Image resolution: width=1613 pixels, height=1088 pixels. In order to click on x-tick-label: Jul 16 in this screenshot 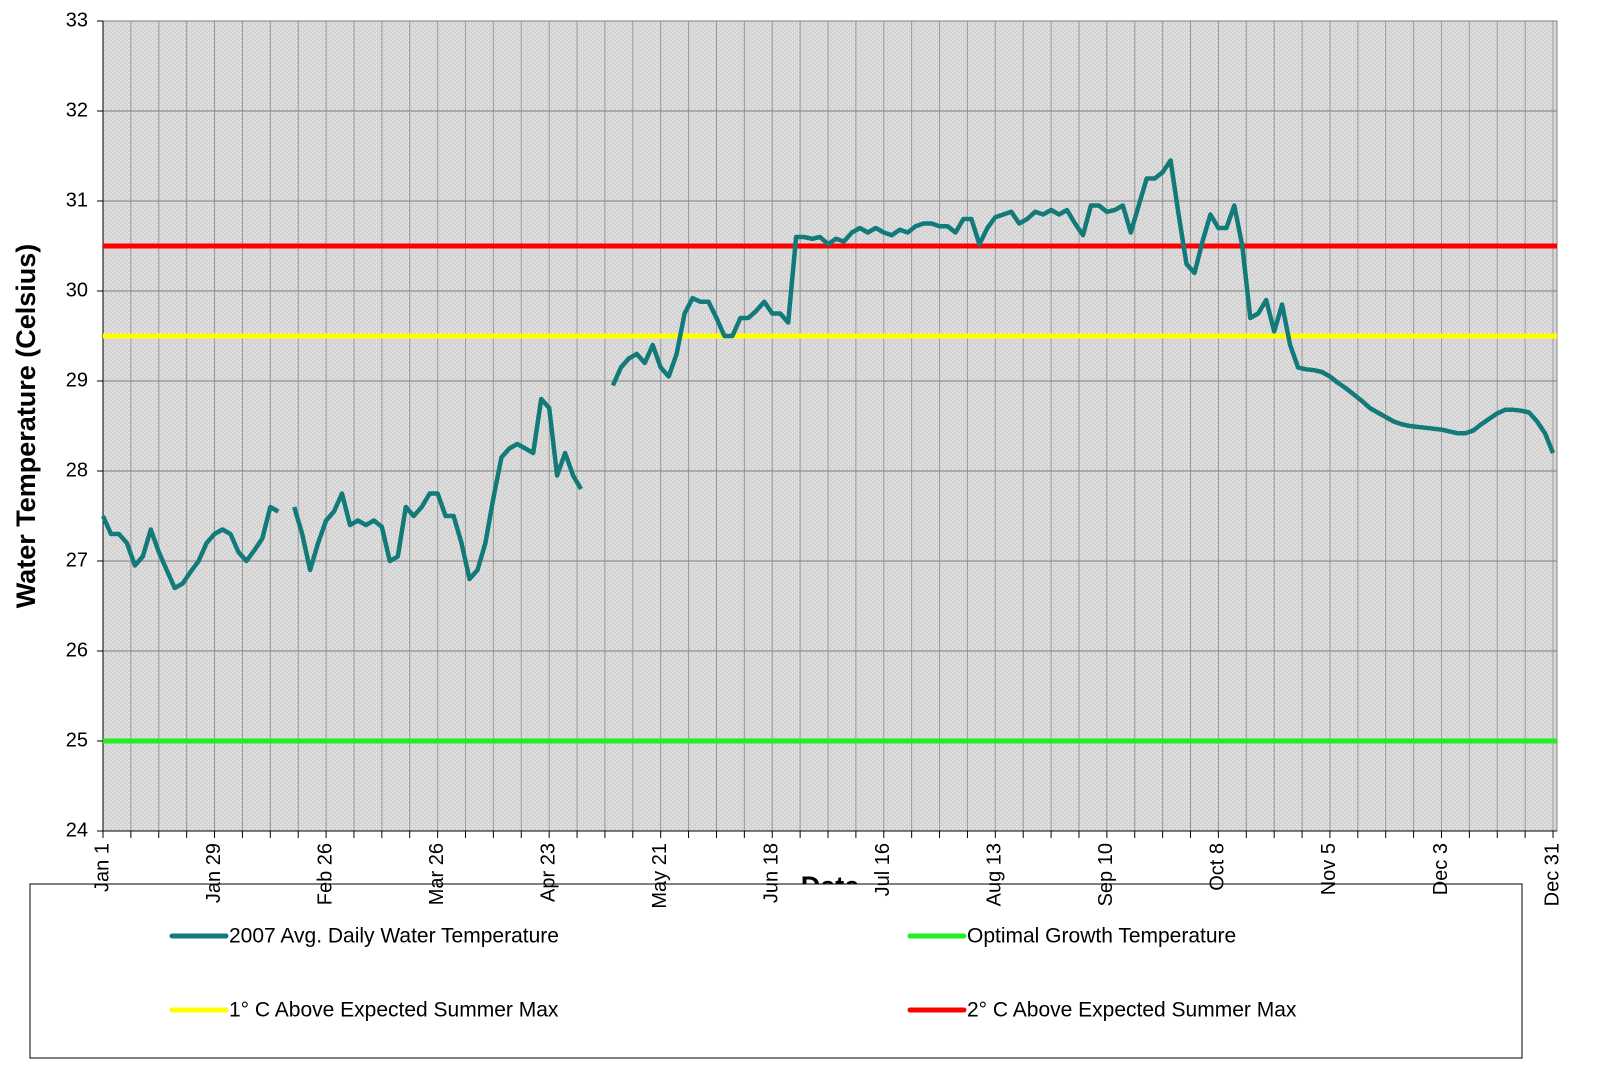, I will do `click(883, 869)`.